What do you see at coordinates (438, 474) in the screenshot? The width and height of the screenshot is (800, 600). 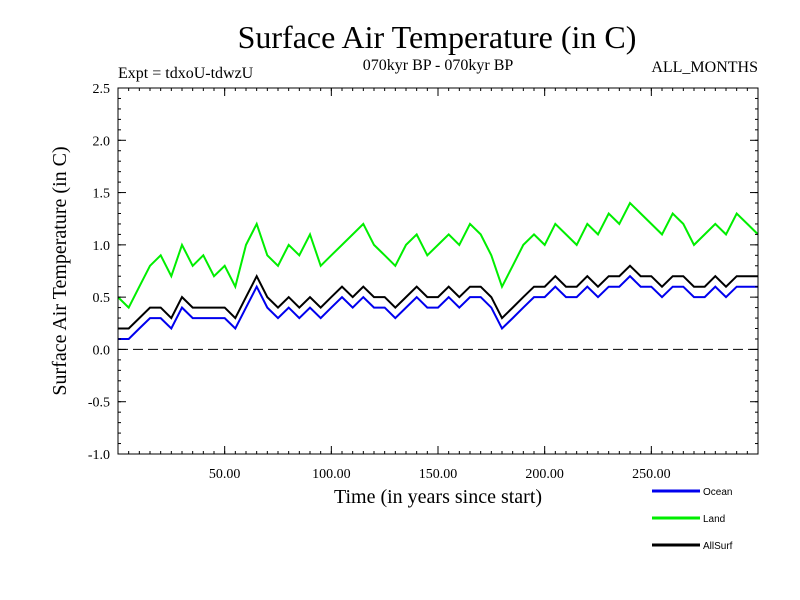 I see `x-tick-label: 150.00` at bounding box center [438, 474].